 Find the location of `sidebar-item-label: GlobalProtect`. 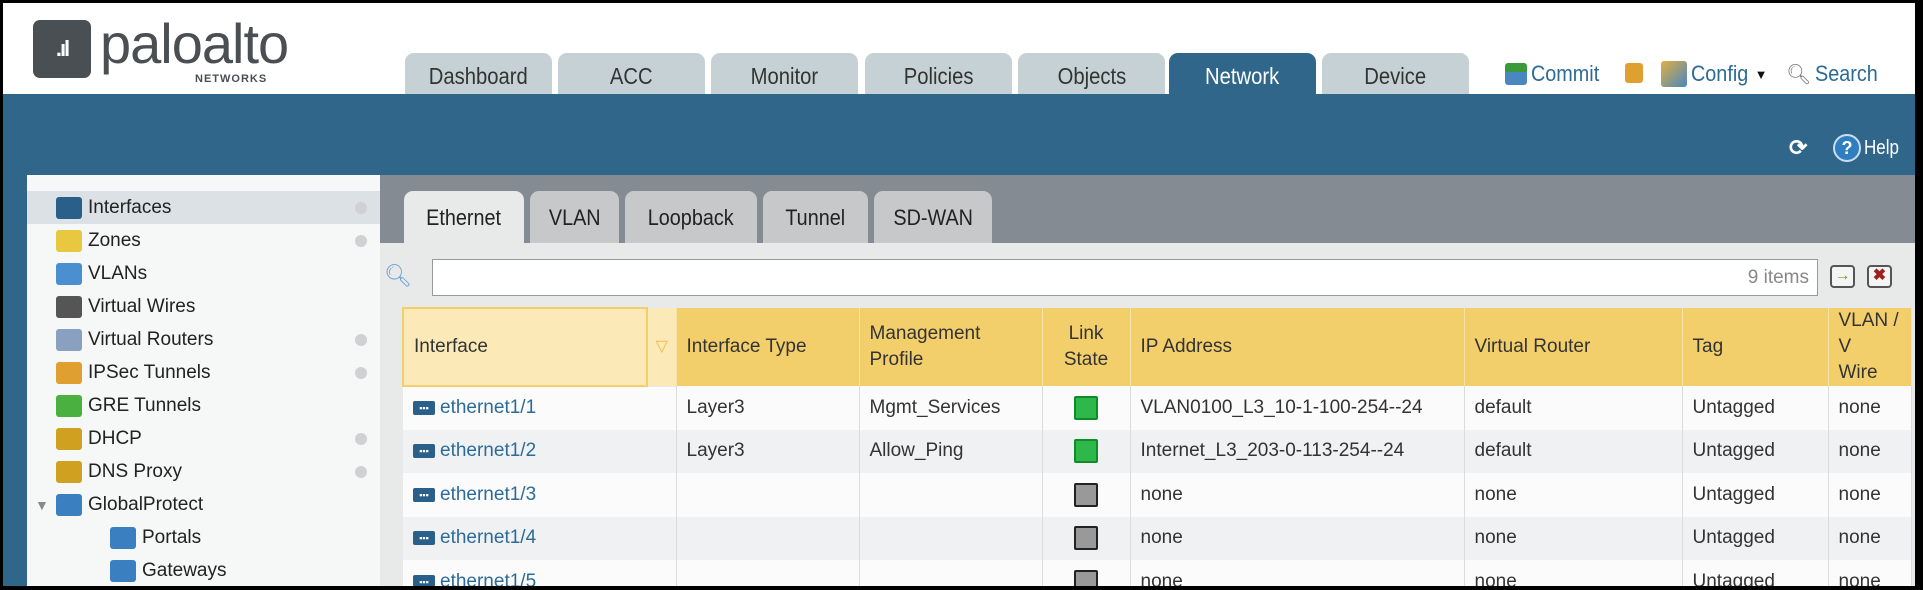

sidebar-item-label: GlobalProtect is located at coordinates (146, 504).